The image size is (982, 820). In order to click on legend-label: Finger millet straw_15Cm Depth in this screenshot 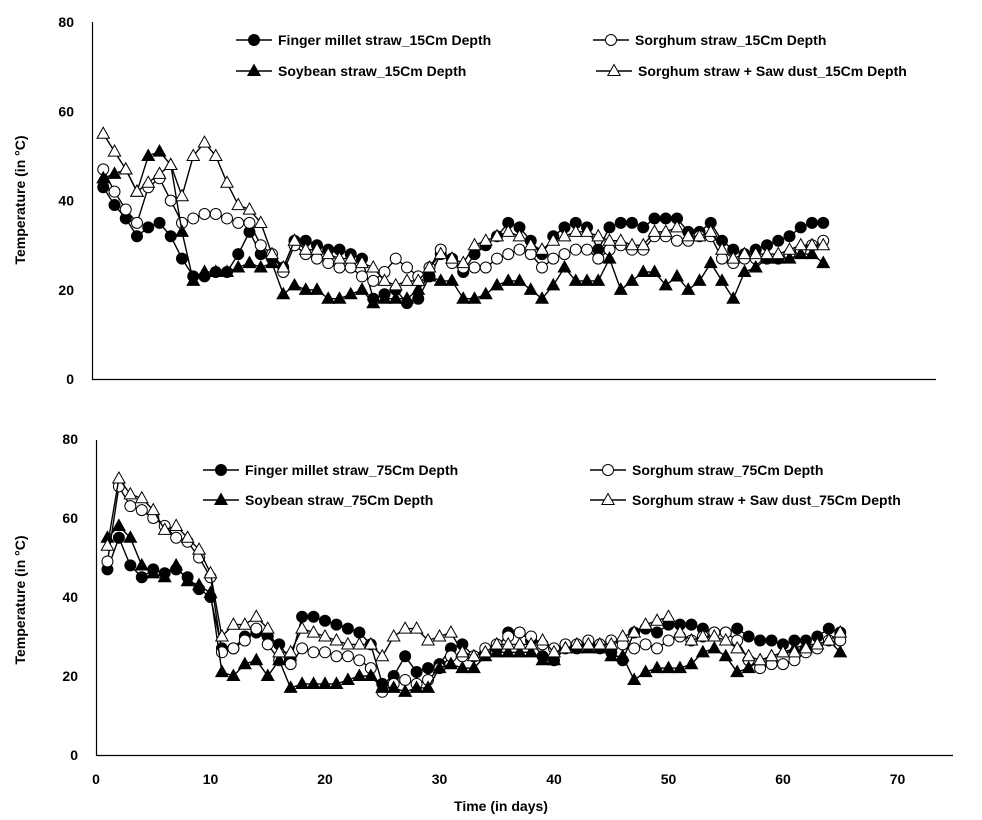, I will do `click(384, 40)`.